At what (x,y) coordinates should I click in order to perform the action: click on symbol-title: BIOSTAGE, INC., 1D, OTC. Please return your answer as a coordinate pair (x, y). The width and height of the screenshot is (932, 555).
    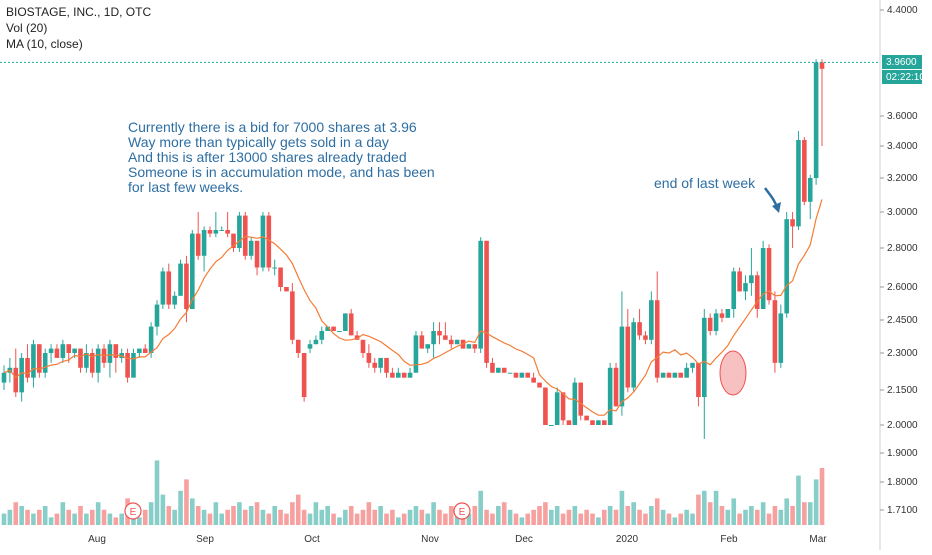
    Looking at the image, I should click on (79, 12).